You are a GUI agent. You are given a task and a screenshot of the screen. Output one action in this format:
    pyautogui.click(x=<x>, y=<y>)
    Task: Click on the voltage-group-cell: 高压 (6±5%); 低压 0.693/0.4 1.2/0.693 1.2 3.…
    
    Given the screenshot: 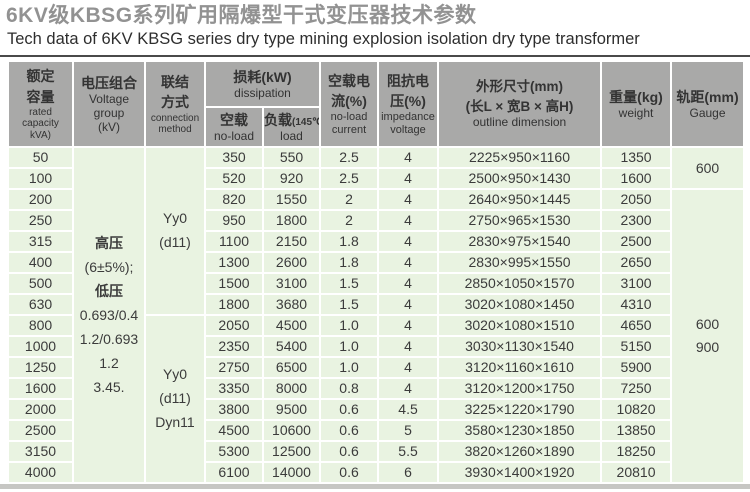 What is the action you would take?
    pyautogui.click(x=109, y=314)
    